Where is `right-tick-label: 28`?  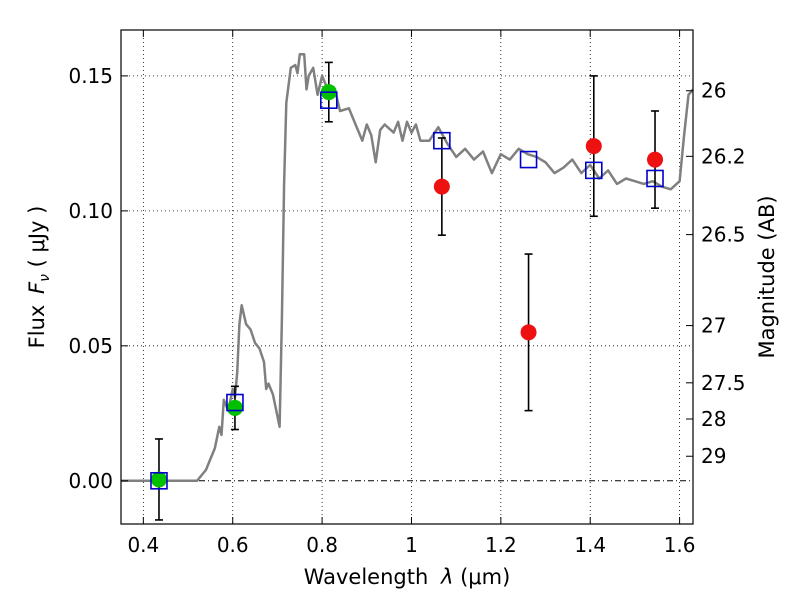
right-tick-label: 28 is located at coordinates (713, 419).